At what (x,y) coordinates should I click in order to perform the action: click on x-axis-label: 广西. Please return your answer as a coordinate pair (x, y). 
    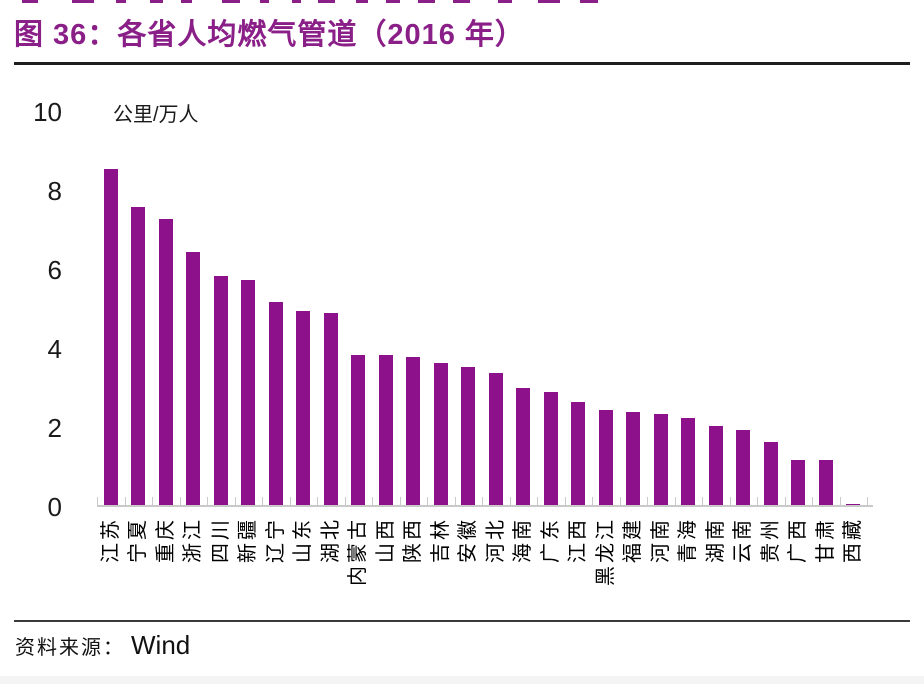
    Looking at the image, I should click on (798, 540).